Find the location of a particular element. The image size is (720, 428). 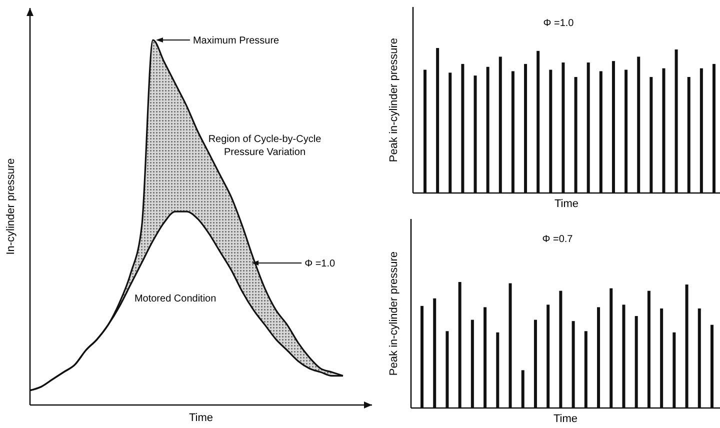

annotation: Maximum Pressure is located at coordinates (236, 41).